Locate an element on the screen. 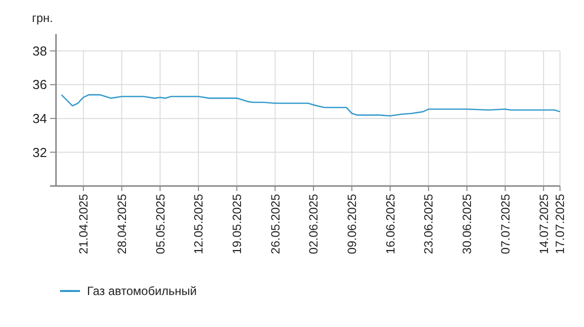 The width and height of the screenshot is (584, 327). y-axis-title: грн. is located at coordinates (43, 18).